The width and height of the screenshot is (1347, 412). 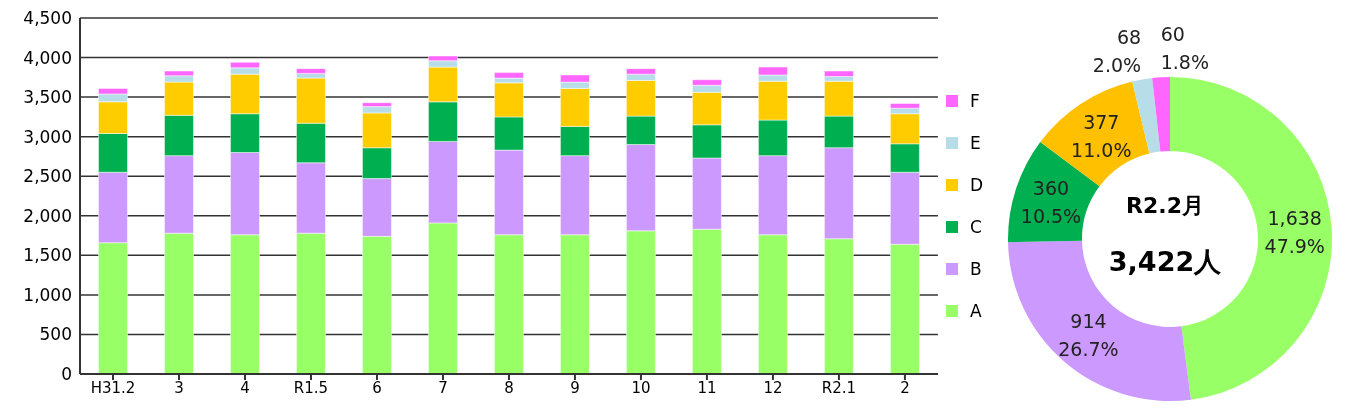 I want to click on data-label: 377 11.0%, so click(x=1101, y=135).